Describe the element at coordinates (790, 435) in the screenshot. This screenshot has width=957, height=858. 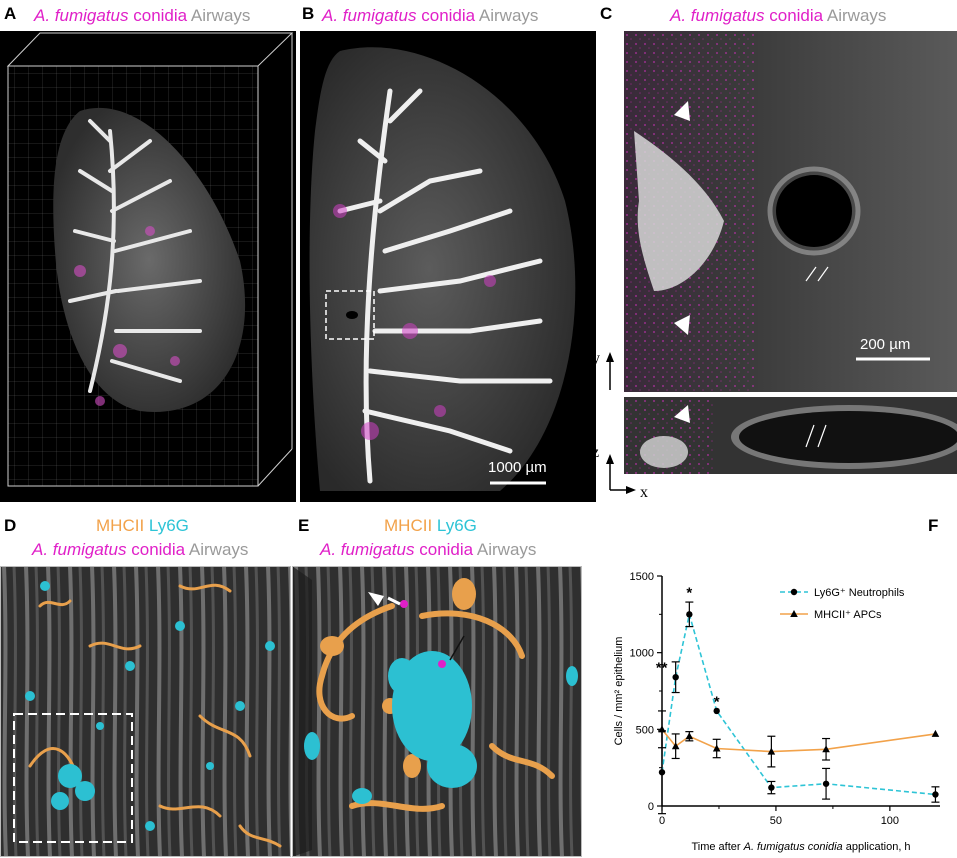
I see `panel-c-xz-image` at that location.